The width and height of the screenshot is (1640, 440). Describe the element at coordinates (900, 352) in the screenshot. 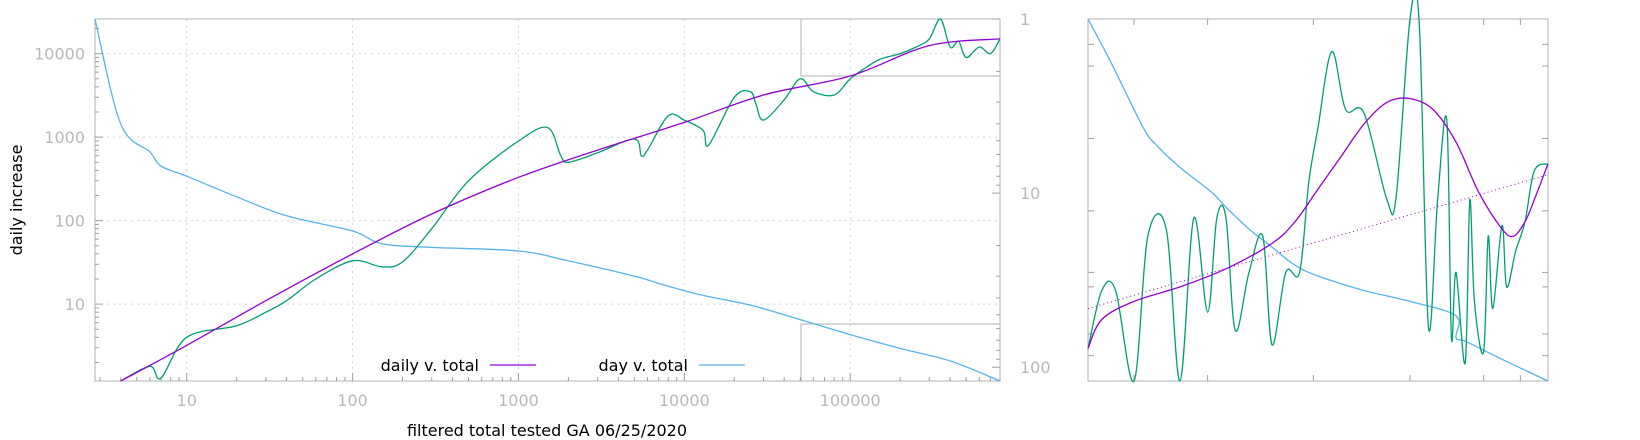

I see `inset-marker-bottom` at that location.